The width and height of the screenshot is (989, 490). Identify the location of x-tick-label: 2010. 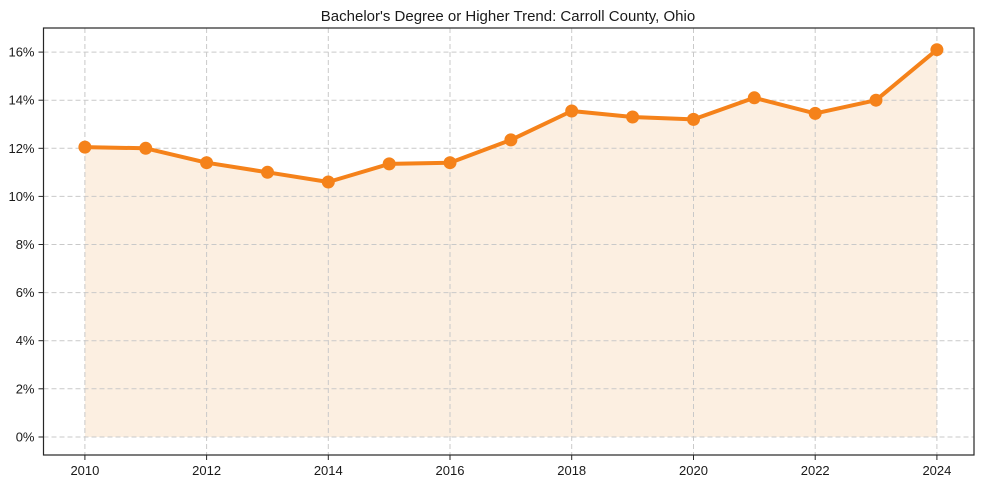
(84, 470).